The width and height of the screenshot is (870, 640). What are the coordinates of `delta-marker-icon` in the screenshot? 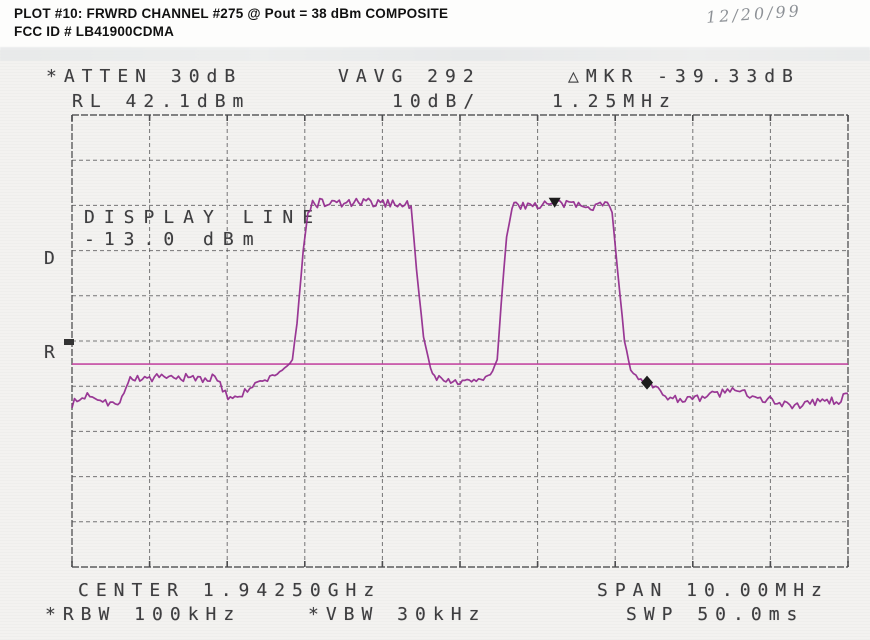 It's located at (647, 382).